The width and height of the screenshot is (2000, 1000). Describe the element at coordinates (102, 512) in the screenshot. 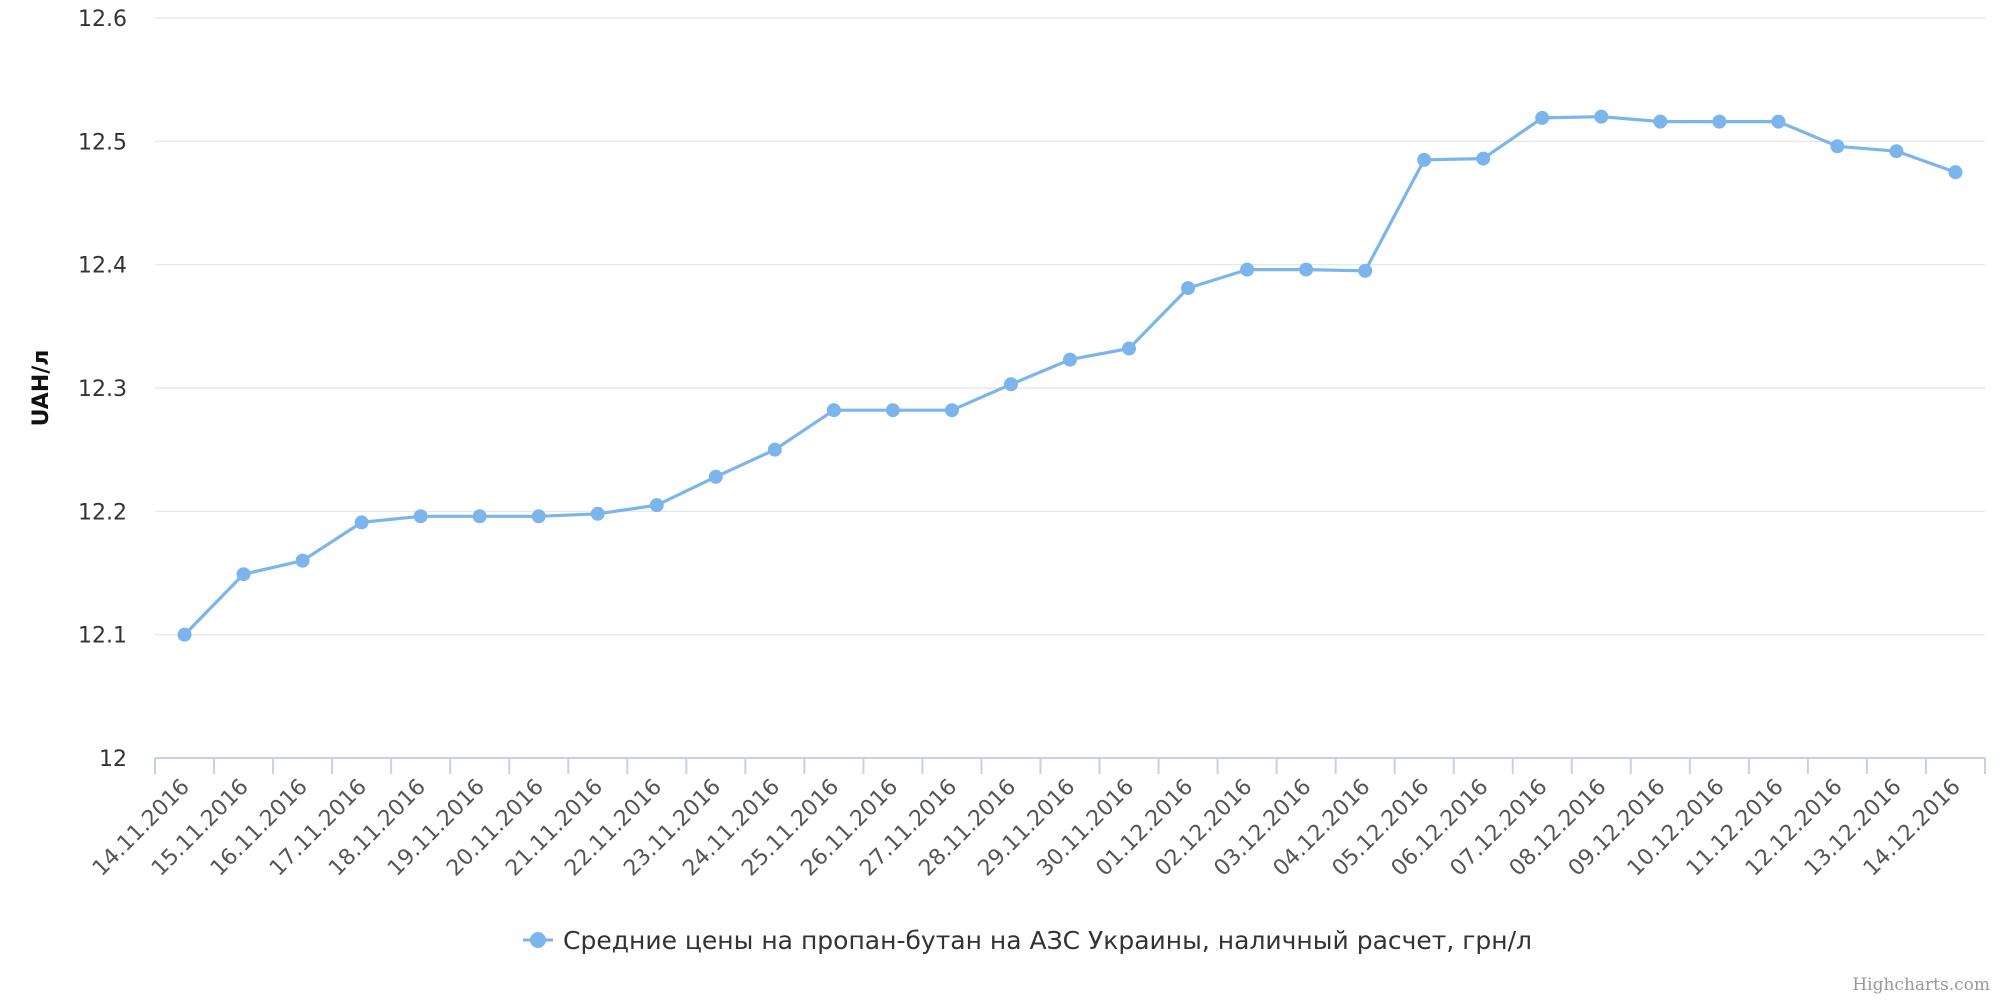

I see `y-tick-label: 12.2` at that location.